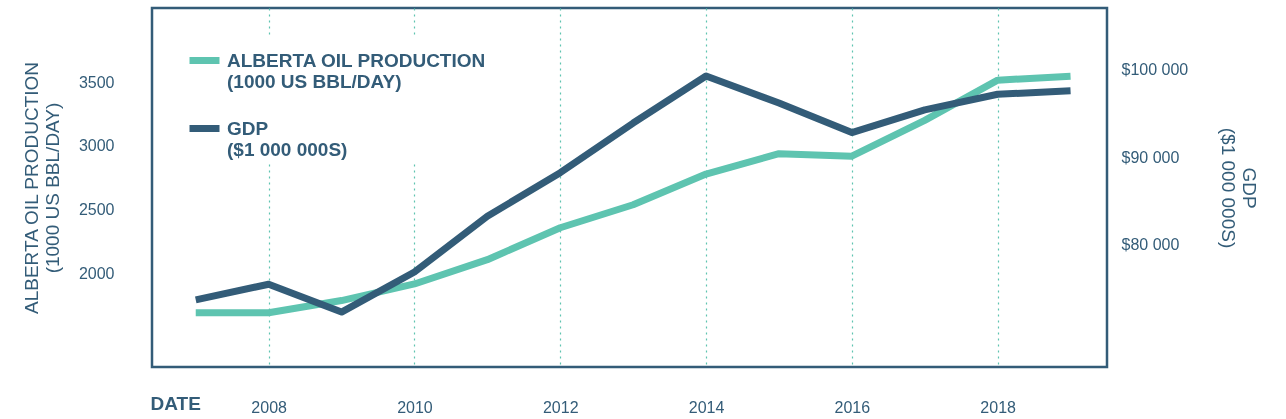 This screenshot has height=419, width=1286. Describe the element at coordinates (706, 407) in the screenshot. I see `x-tick-label: 2014` at that location.